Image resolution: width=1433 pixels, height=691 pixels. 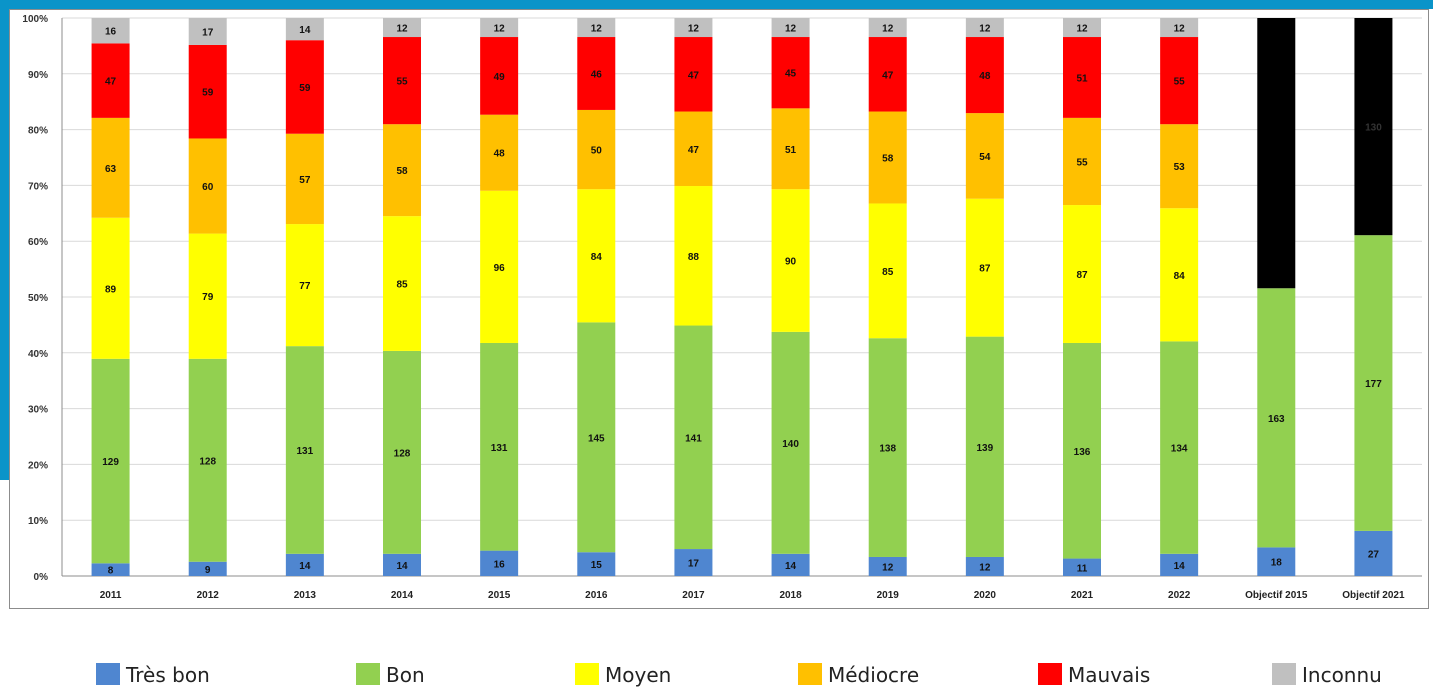 What do you see at coordinates (985, 595) in the screenshot?
I see `x-tick-label: 2020` at bounding box center [985, 595].